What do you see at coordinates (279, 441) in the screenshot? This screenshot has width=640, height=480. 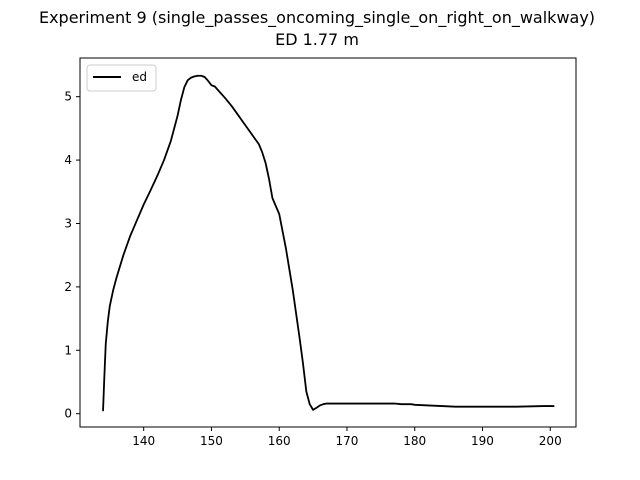 I see `x-tick-label: 160` at bounding box center [279, 441].